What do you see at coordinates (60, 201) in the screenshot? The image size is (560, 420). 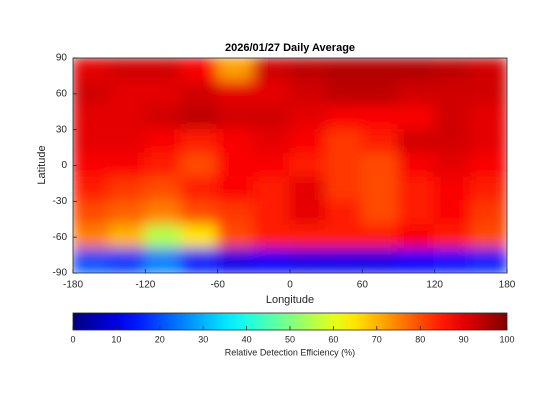 I see `y-tick-label: -30` at bounding box center [60, 201].